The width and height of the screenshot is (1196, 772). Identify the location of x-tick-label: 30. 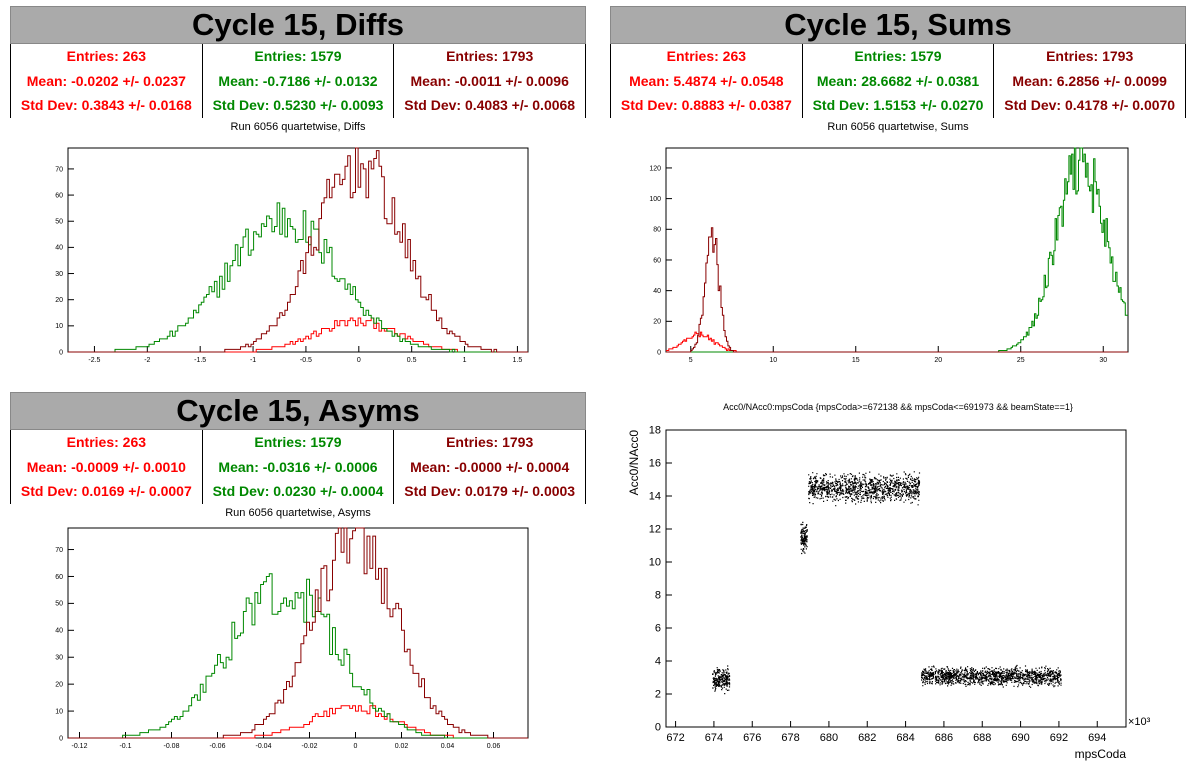
(1103, 360).